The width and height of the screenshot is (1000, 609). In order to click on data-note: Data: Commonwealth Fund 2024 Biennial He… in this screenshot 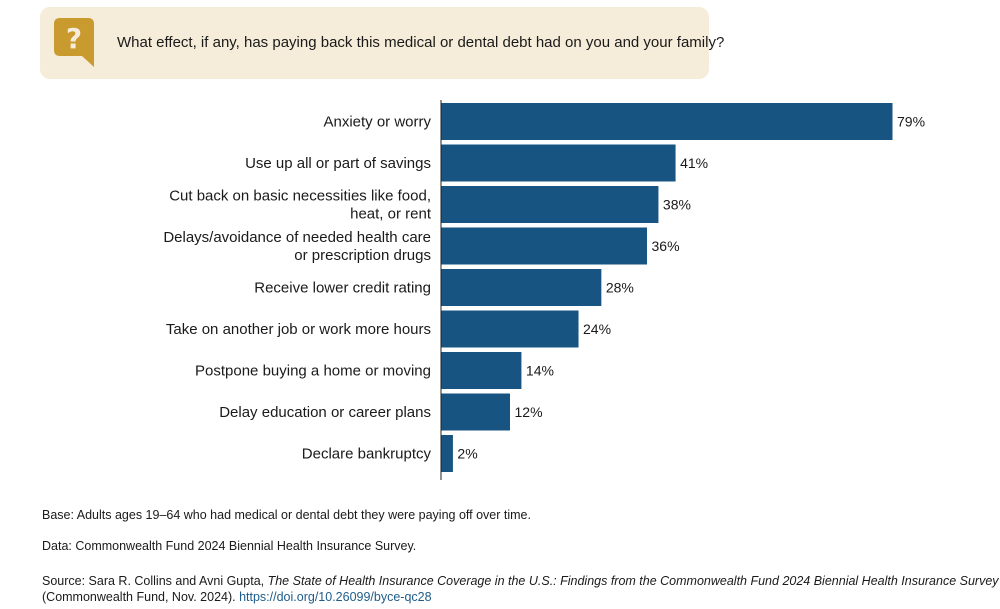, I will do `click(229, 546)`.